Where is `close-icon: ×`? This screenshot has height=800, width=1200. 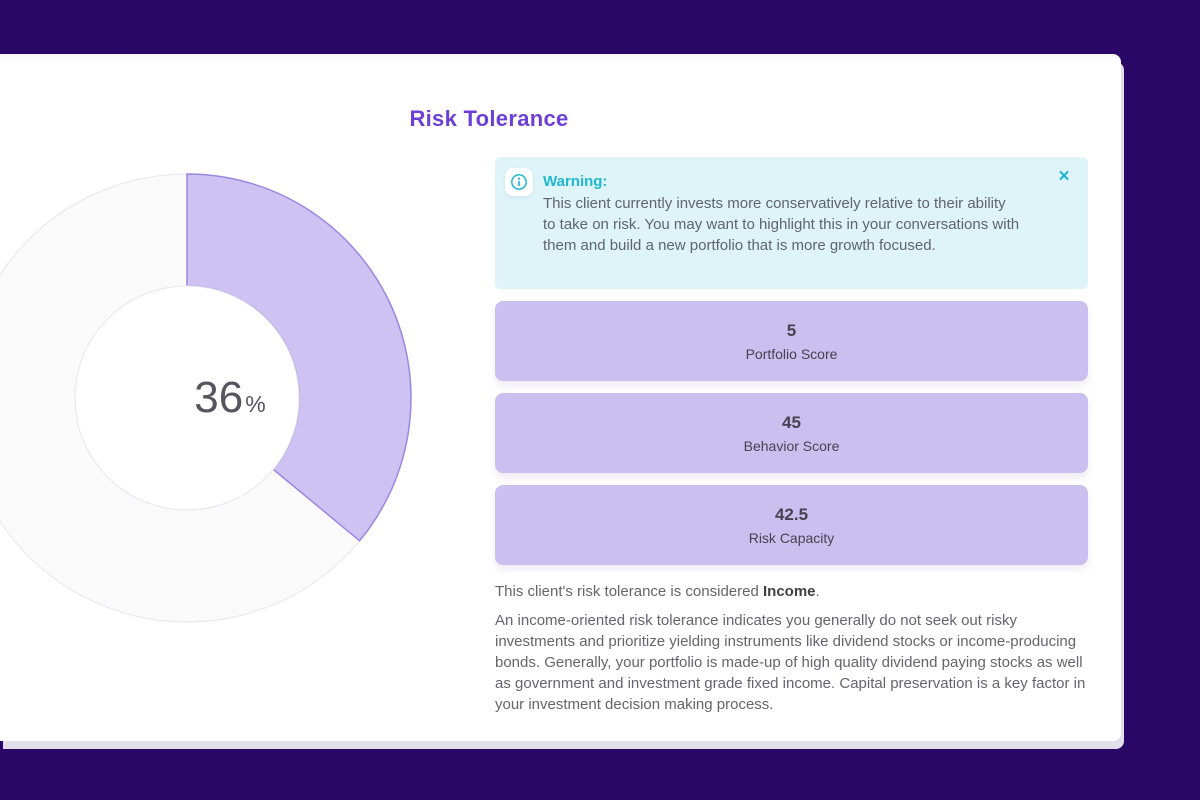 close-icon: × is located at coordinates (1064, 177).